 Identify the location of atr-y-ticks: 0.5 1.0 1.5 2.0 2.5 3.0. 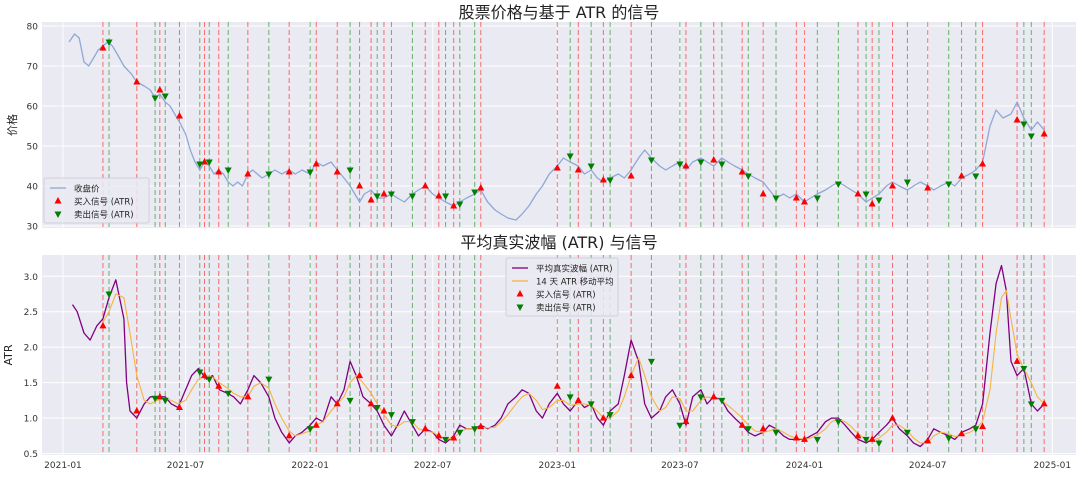
(31, 366).